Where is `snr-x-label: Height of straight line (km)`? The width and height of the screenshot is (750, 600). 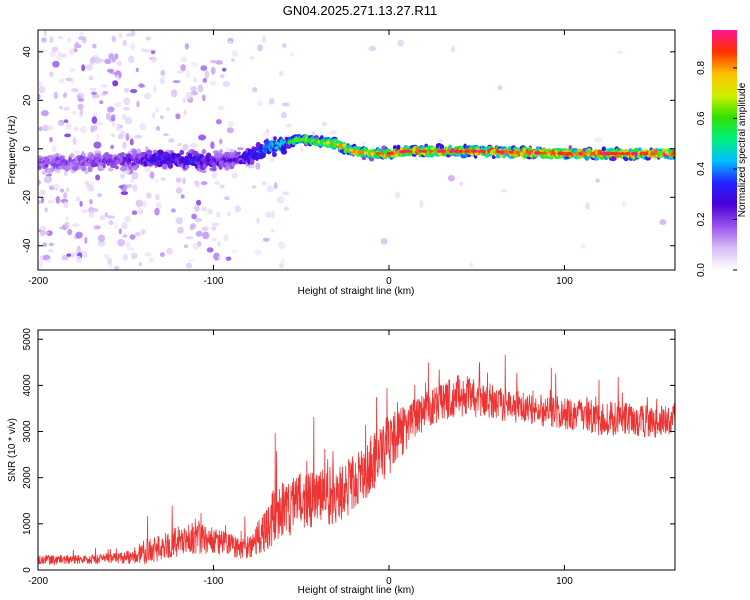 snr-x-label: Height of straight line (km) is located at coordinates (356, 590).